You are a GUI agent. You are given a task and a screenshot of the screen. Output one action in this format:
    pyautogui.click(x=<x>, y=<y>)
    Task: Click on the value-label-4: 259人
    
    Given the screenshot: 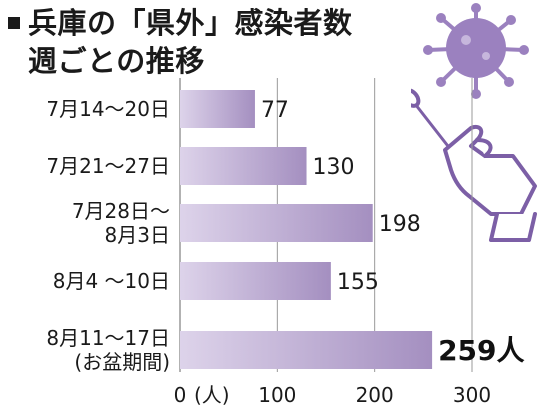 What is the action you would take?
    pyautogui.click(x=481, y=350)
    